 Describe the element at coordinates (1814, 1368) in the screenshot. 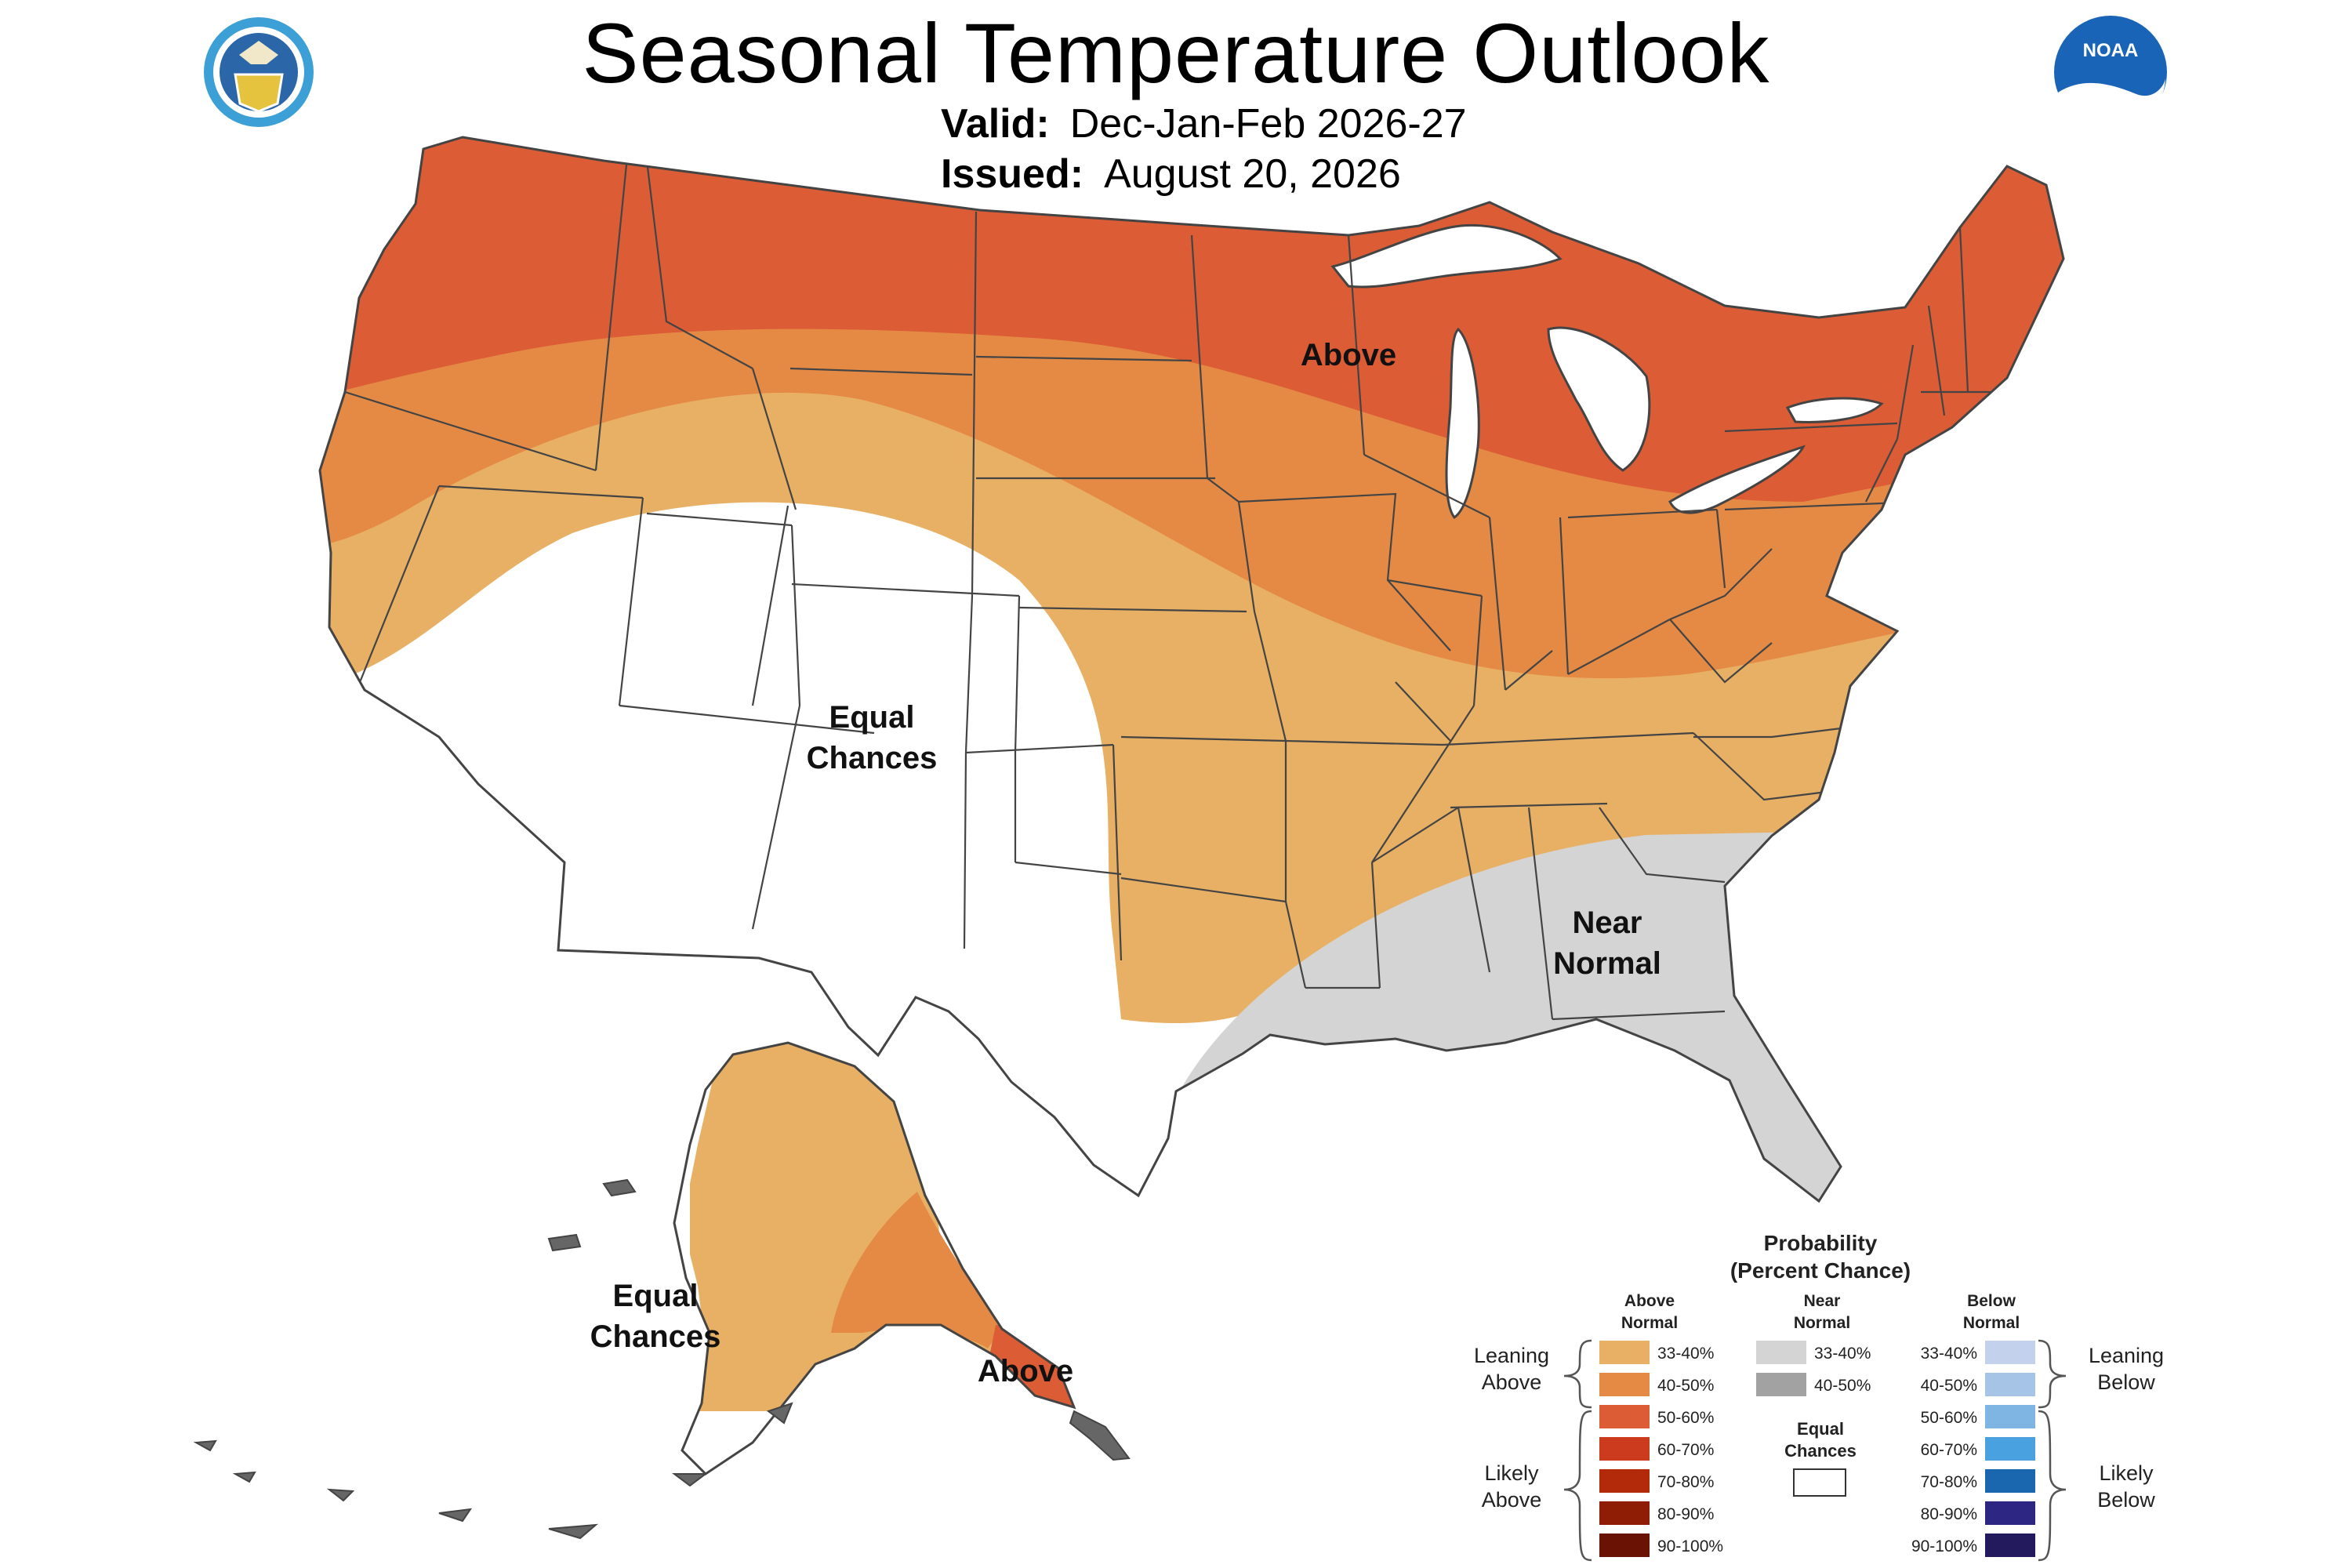

I see `legend-near-swatches: 33-40% 40-50%` at that location.